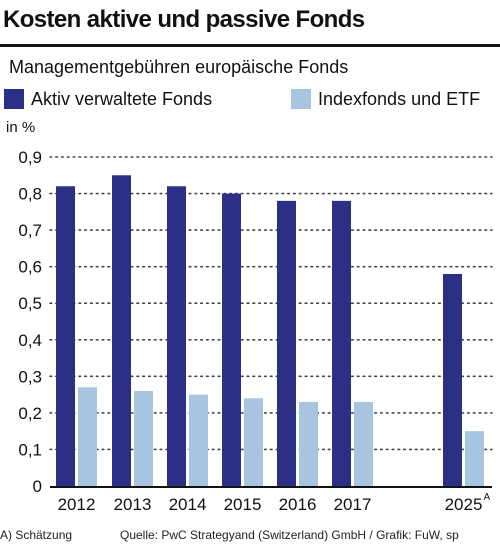 The height and width of the screenshot is (545, 500). I want to click on x-tick-label: 2013, so click(133, 504).